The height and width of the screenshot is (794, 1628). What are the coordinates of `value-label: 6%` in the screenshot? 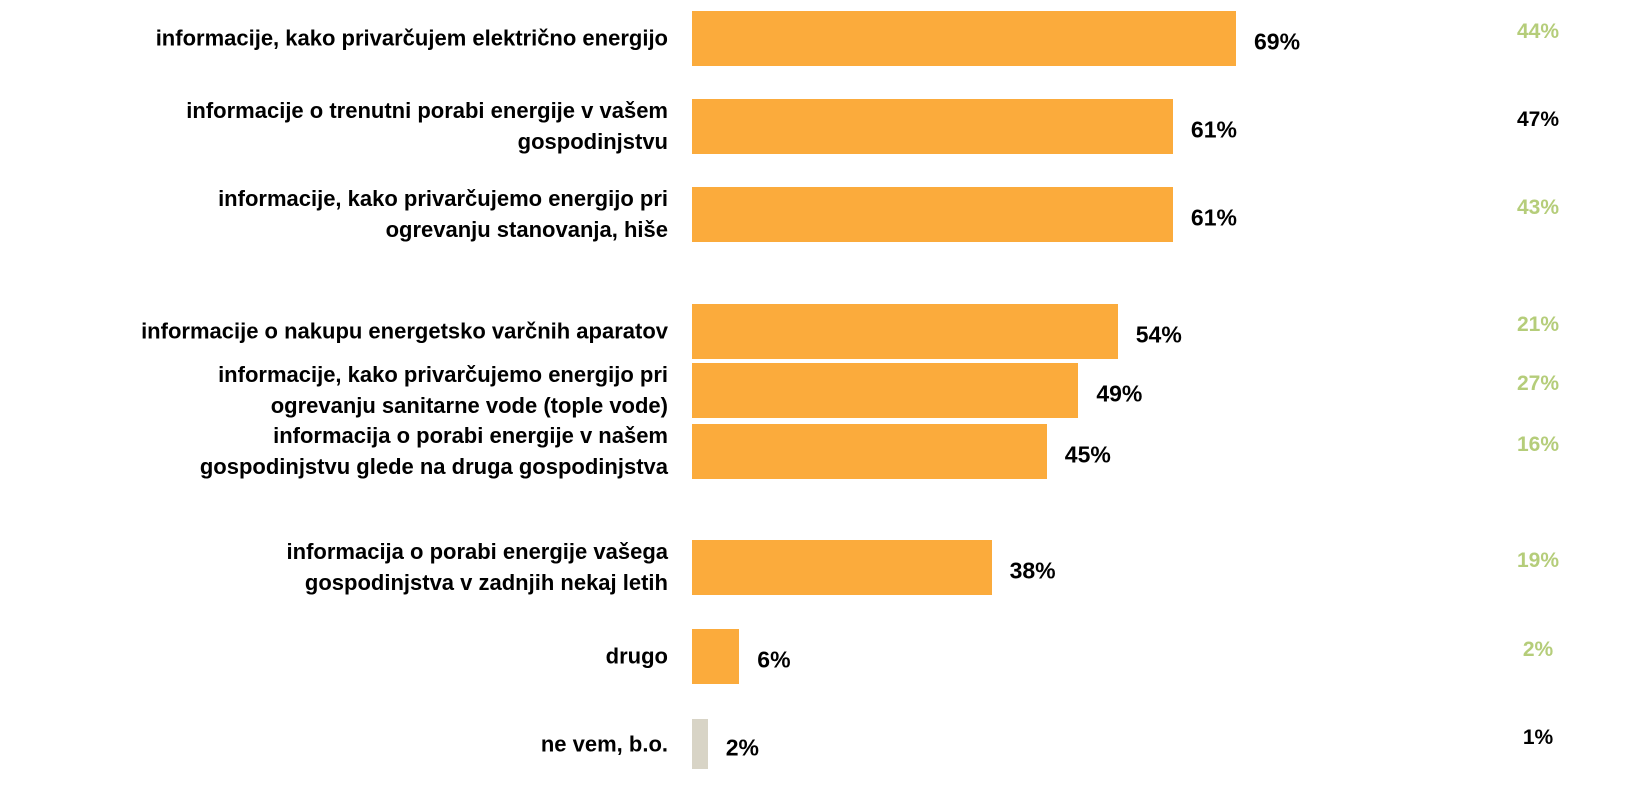 It's located at (774, 659).